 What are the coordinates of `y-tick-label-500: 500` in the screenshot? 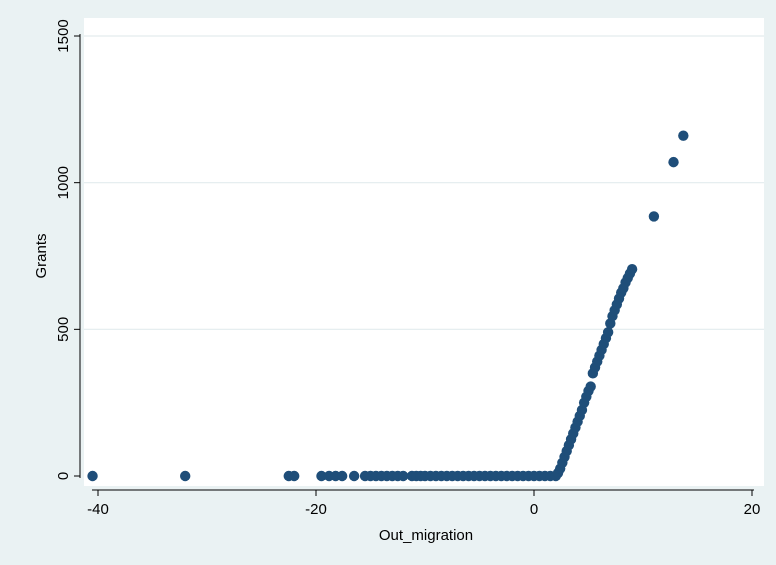 It's located at (63, 329).